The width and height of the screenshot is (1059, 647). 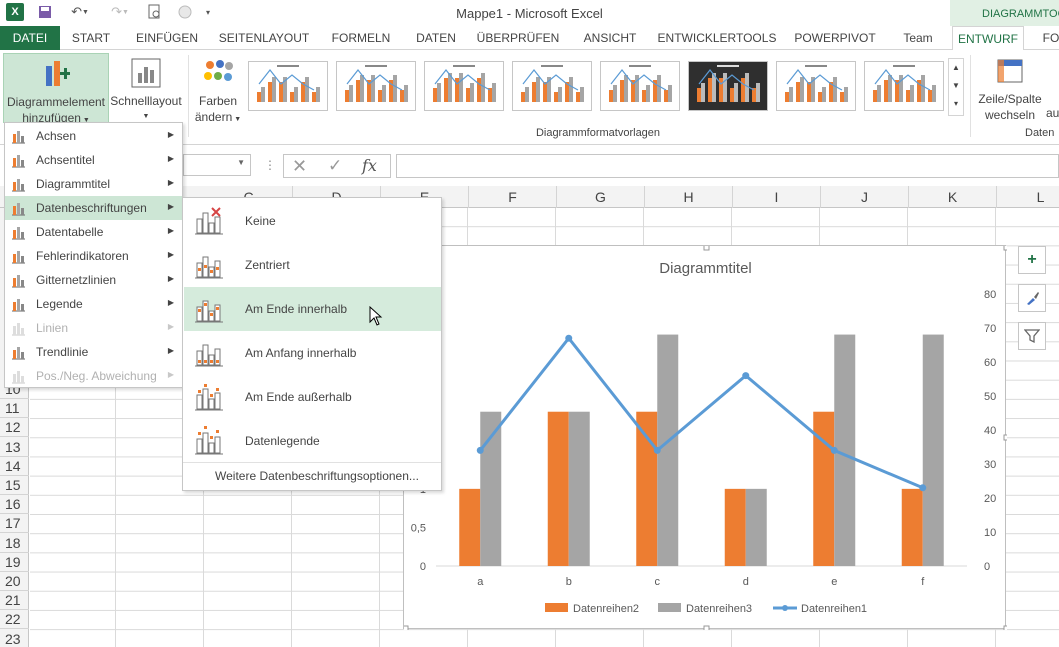 What do you see at coordinates (30, 38) in the screenshot?
I see `tab-datei: DATEI` at bounding box center [30, 38].